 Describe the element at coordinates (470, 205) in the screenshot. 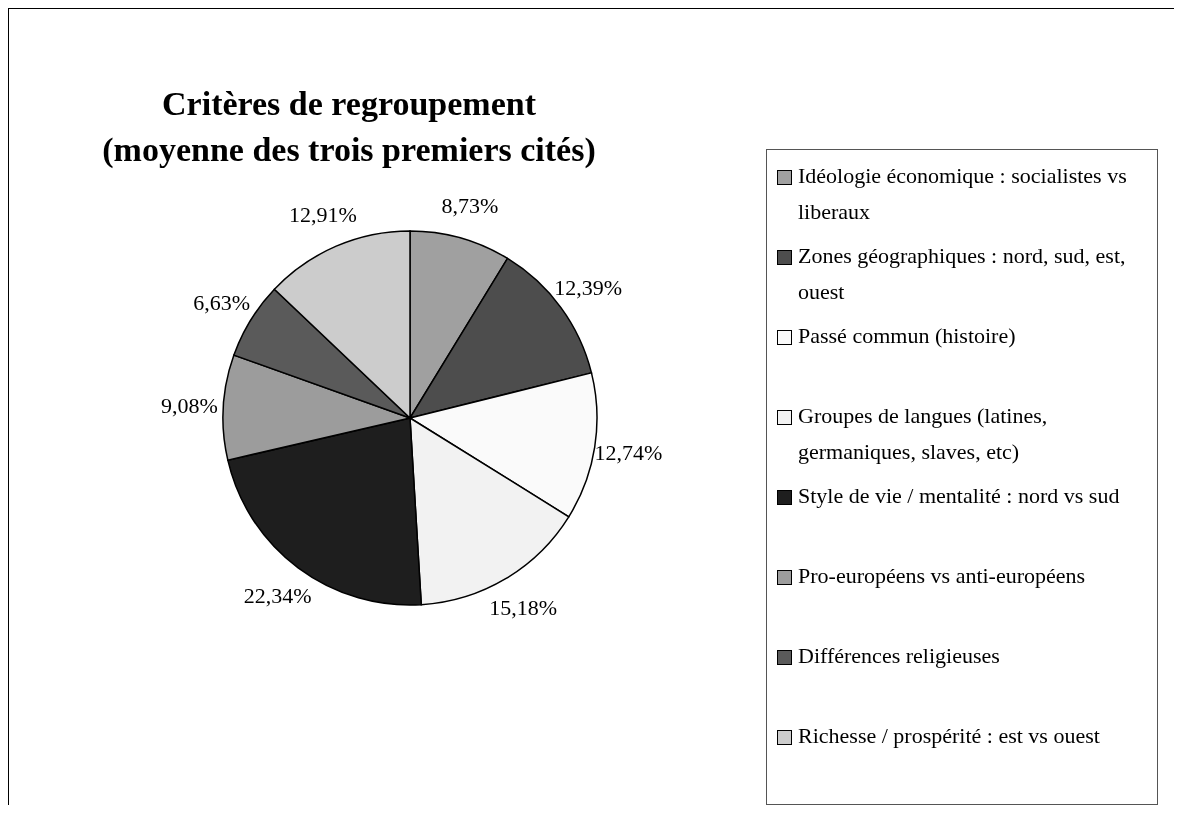

I see `data-label: 8,73%` at that location.